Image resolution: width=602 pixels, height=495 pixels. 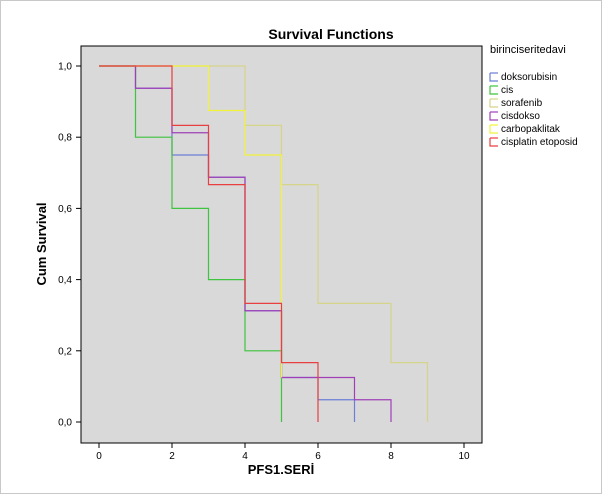 I want to click on legend-label: cis, so click(x=507, y=90).